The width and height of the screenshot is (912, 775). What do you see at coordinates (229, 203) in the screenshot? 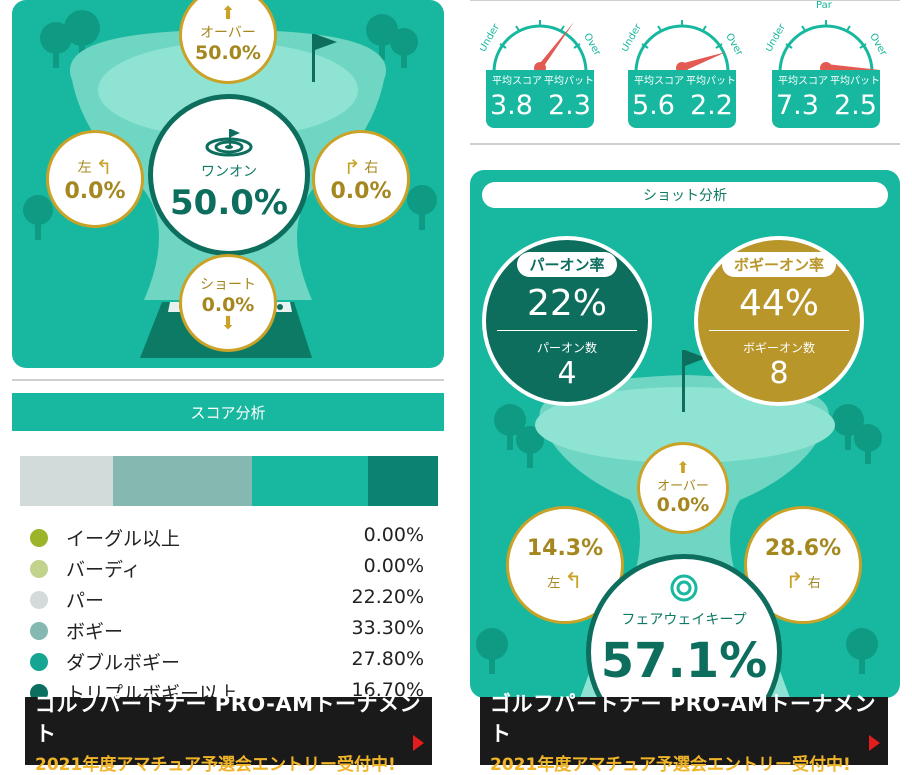
I see `one-on-value: 50.0%` at bounding box center [229, 203].